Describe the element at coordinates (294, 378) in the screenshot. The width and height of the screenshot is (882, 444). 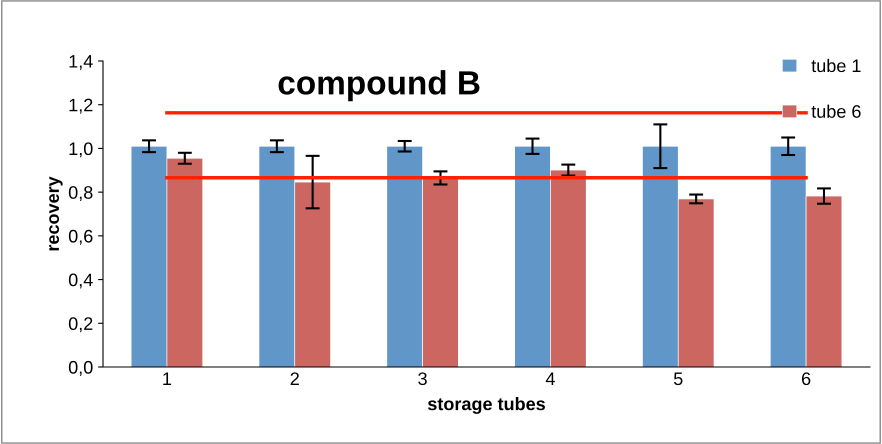
I see `x-tick-label: 2` at that location.